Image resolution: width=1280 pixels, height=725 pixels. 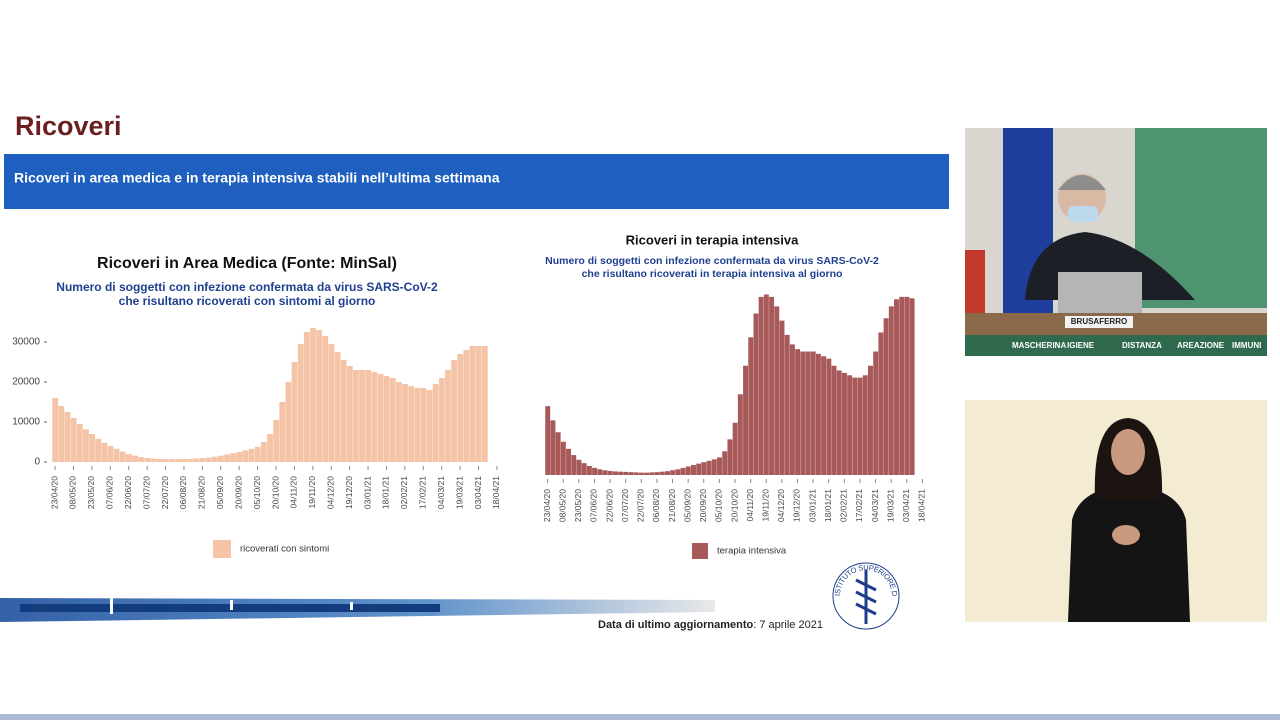 What do you see at coordinates (752, 551) in the screenshot?
I see `legend-label: terapia intensiva` at bounding box center [752, 551].